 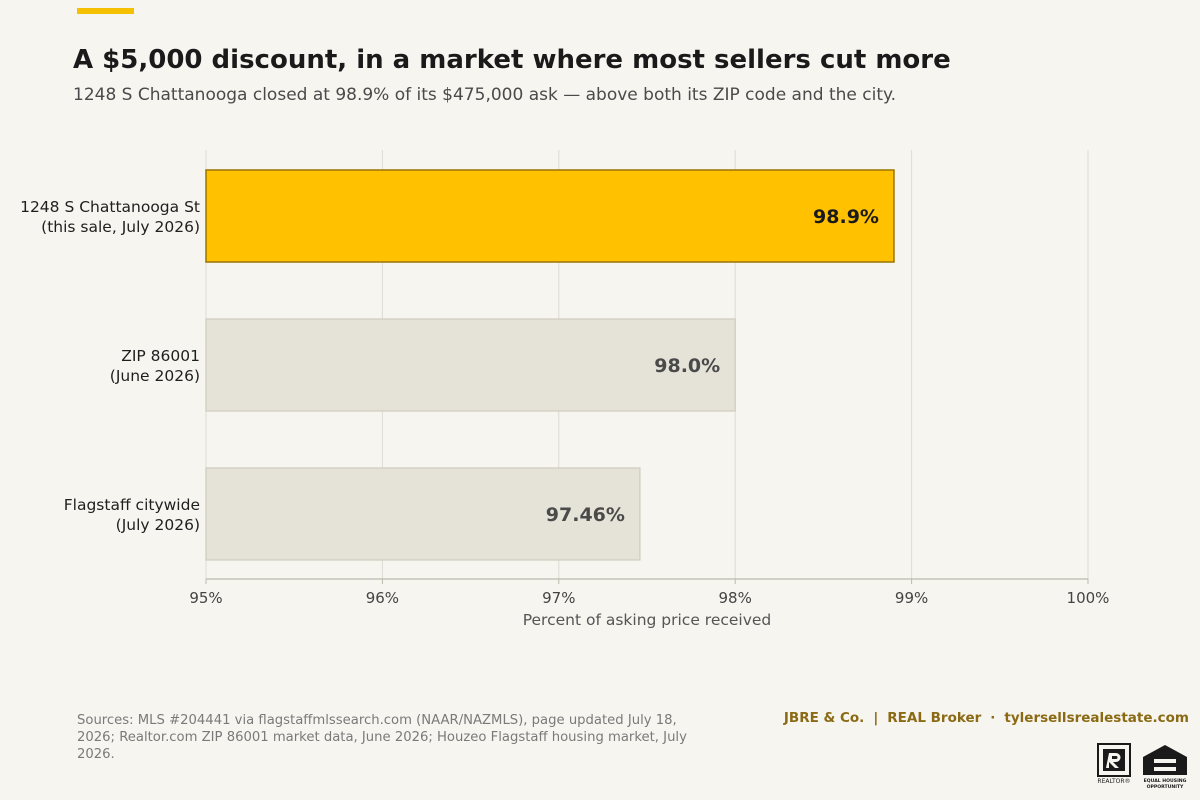 What do you see at coordinates (824, 718) in the screenshot?
I see `brand-name: JBRE & Co.` at bounding box center [824, 718].